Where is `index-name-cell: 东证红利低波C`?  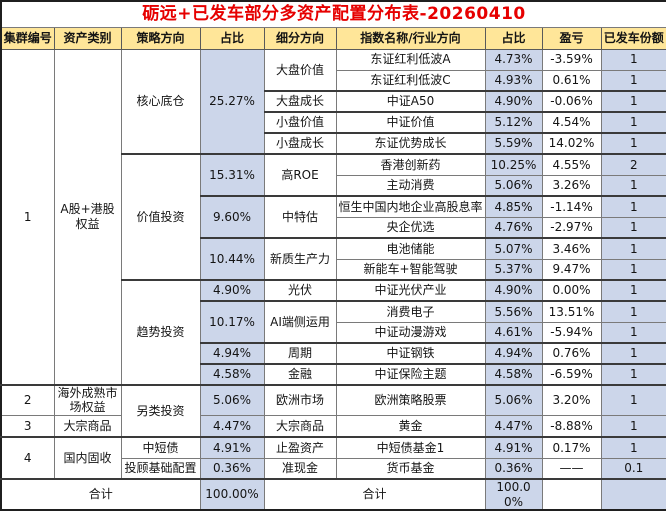
index-name-cell: 东证红利低波C is located at coordinates (410, 80).